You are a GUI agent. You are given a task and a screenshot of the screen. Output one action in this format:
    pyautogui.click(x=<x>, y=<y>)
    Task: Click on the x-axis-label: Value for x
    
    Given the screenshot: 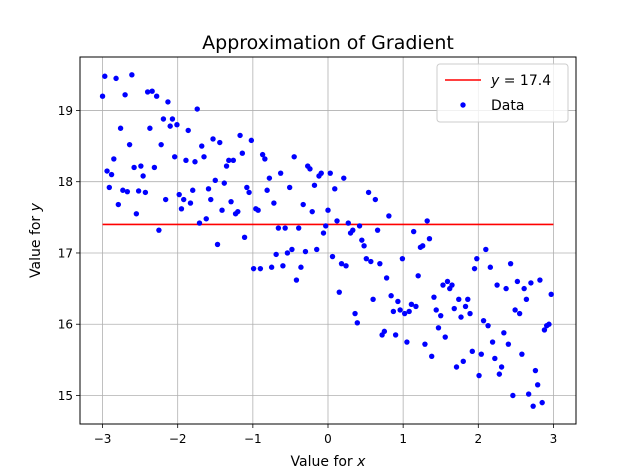 What is the action you would take?
    pyautogui.click(x=329, y=462)
    